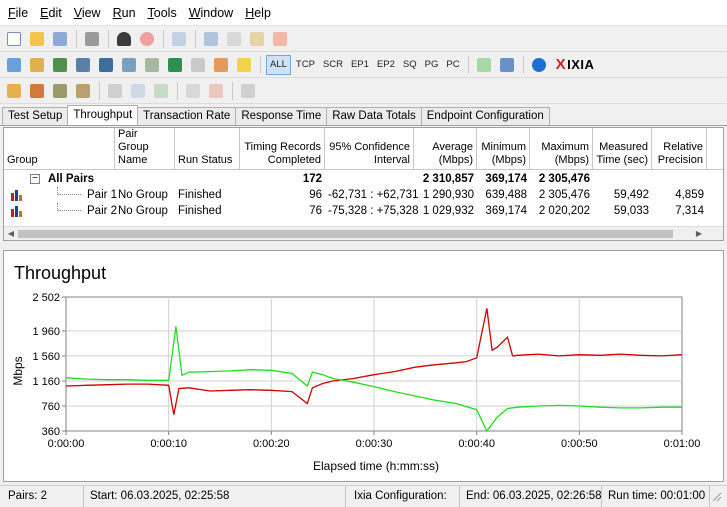 Image resolution: width=727 pixels, height=507 pixels. I want to click on tab-endpoint-configuration: Endpoint Configuration, so click(485, 116).